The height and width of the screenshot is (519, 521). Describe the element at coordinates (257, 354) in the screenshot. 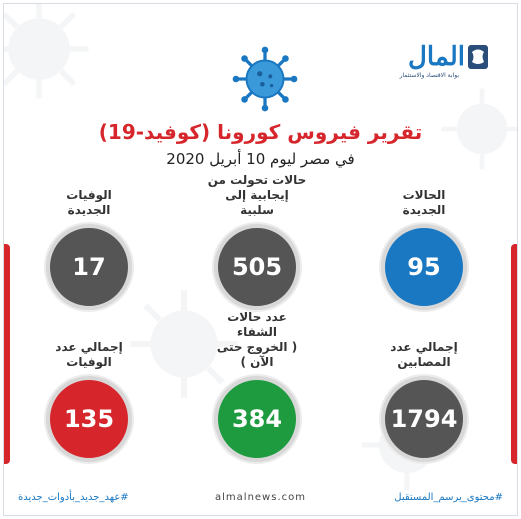

I see `stat-label-line2: ( الخروج حتى الآن )` at that location.